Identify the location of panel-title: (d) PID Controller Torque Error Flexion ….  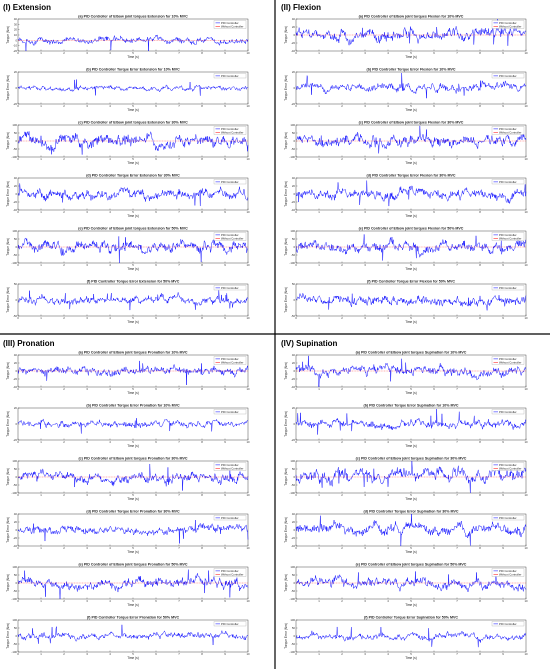
(411, 176).